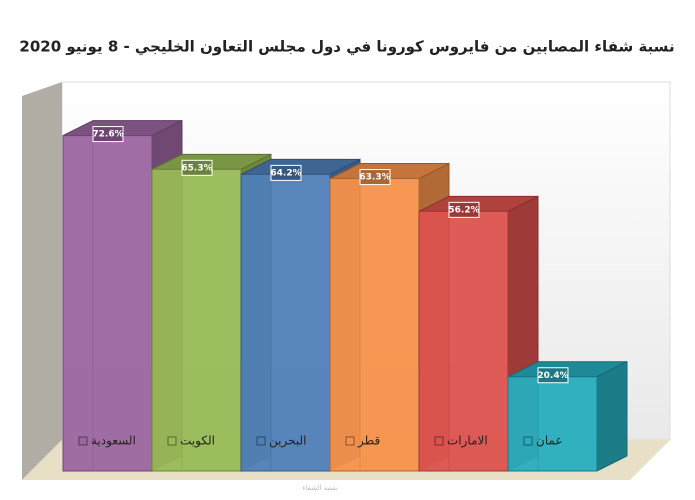 The height and width of the screenshot is (500, 695). Describe the element at coordinates (549, 441) in the screenshot. I see `legend-label: عمان` at that location.